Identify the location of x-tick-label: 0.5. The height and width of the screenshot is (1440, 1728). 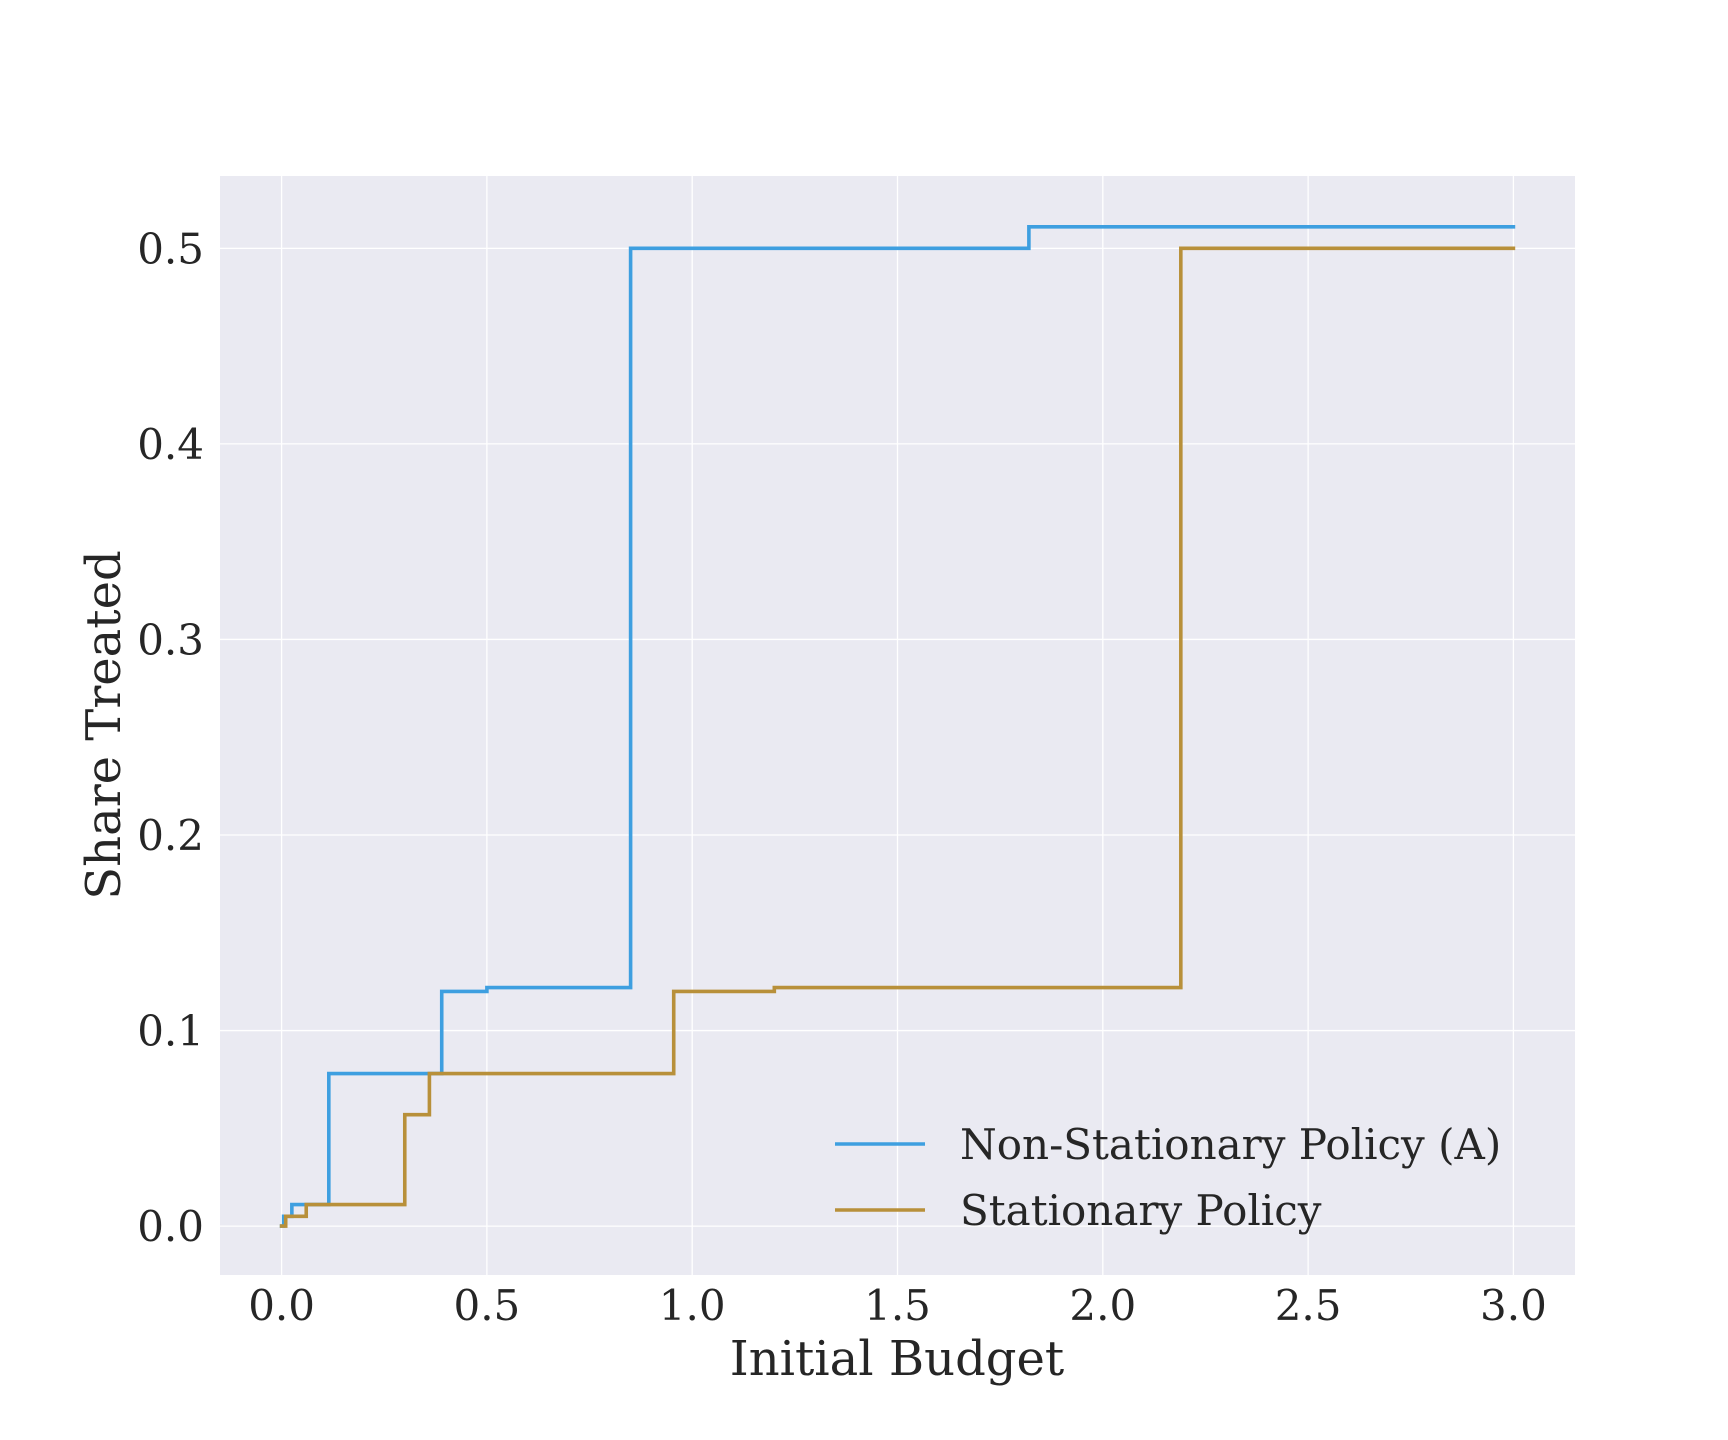
(486, 1305).